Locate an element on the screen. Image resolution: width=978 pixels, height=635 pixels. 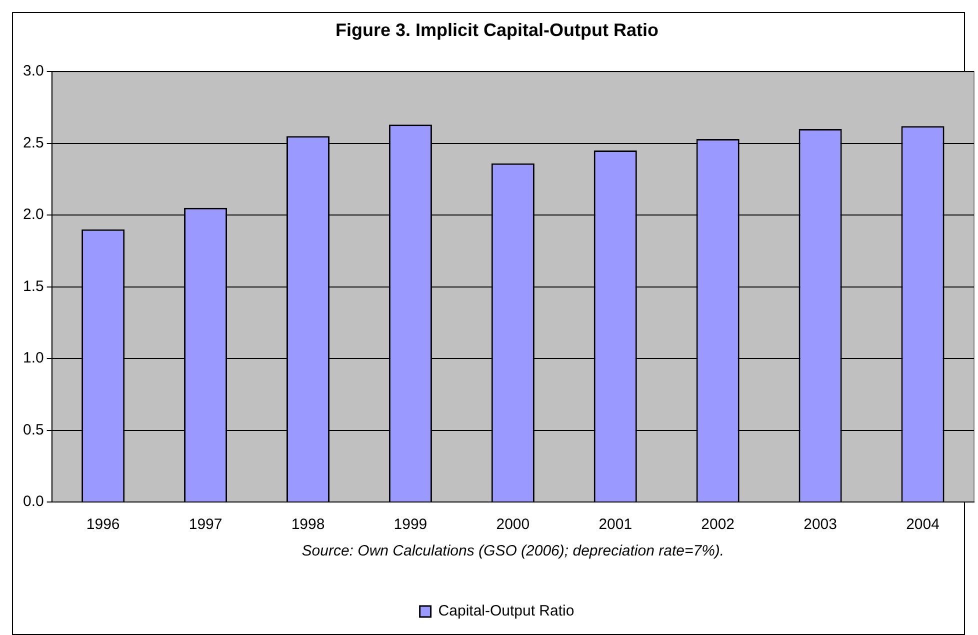
y-tick-label: 2.5 is located at coordinates (33, 143).